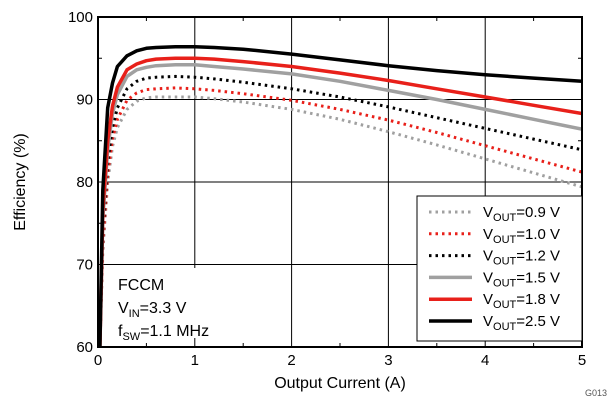  I want to click on conditions-background, so click(182, 303).